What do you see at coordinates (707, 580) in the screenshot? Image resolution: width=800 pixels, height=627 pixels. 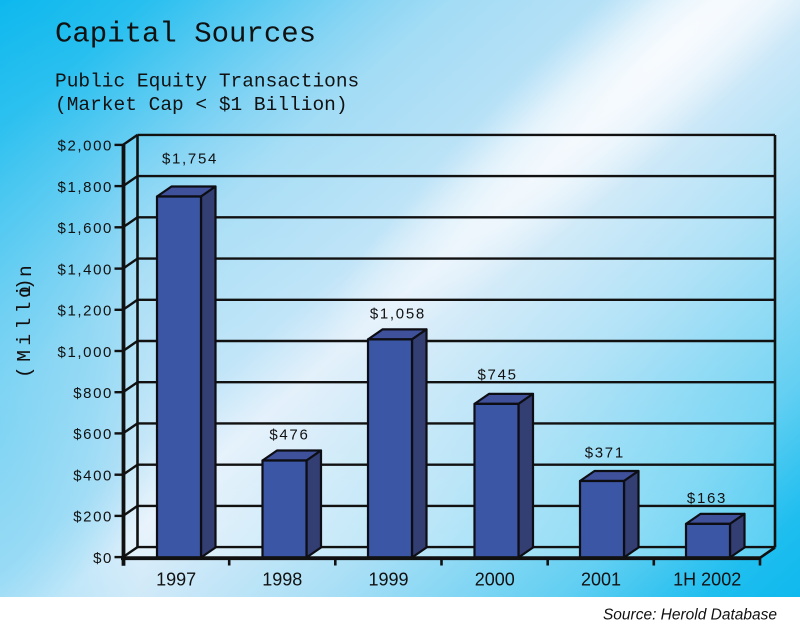 I see `svg-text: 1H 2002` at bounding box center [707, 580].